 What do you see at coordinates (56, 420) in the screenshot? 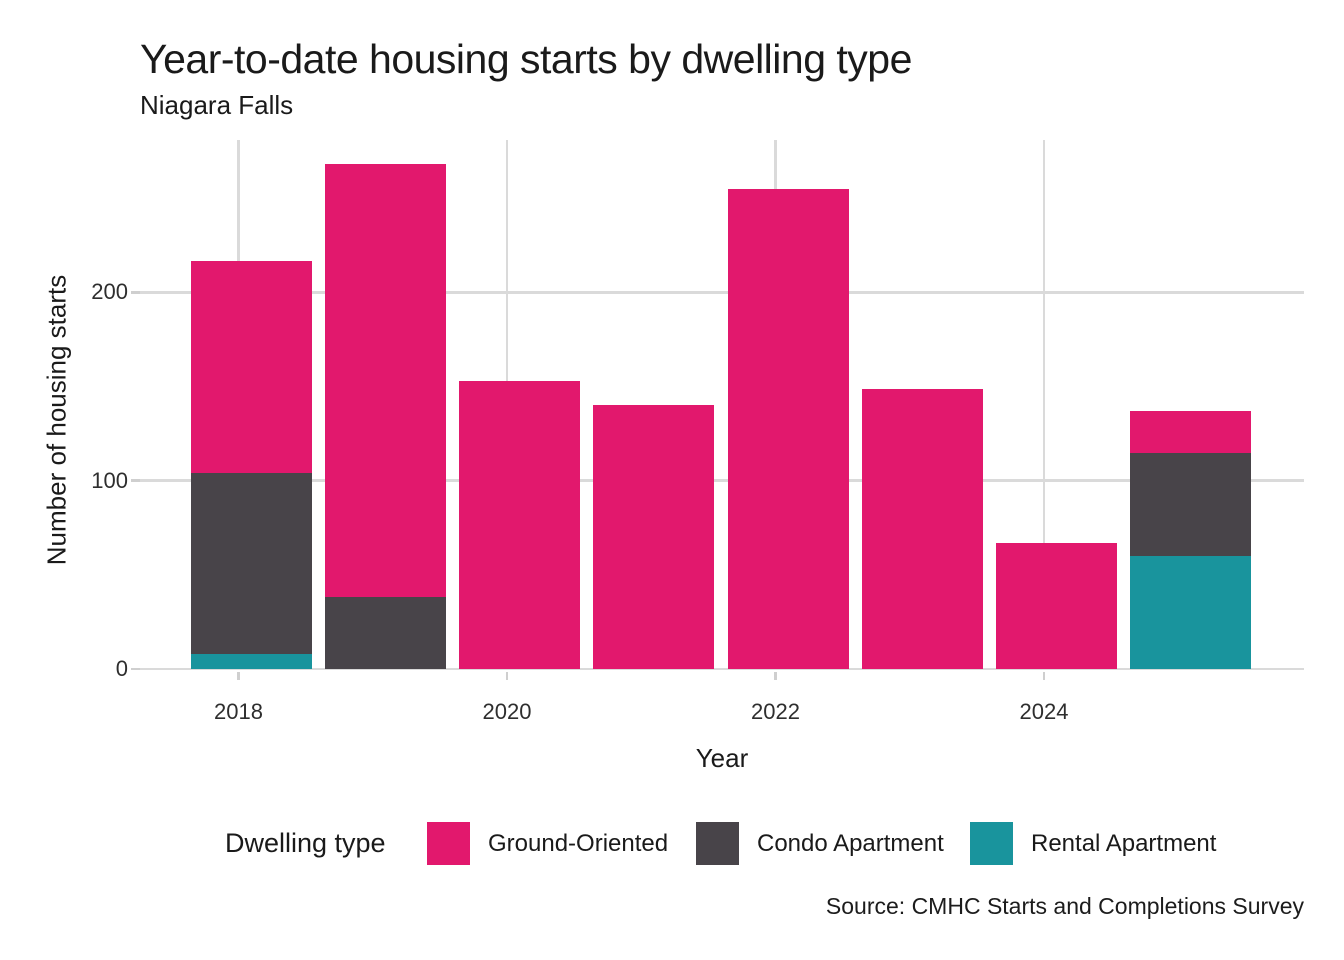
I see `y-axis-title: Number of housing starts` at bounding box center [56, 420].